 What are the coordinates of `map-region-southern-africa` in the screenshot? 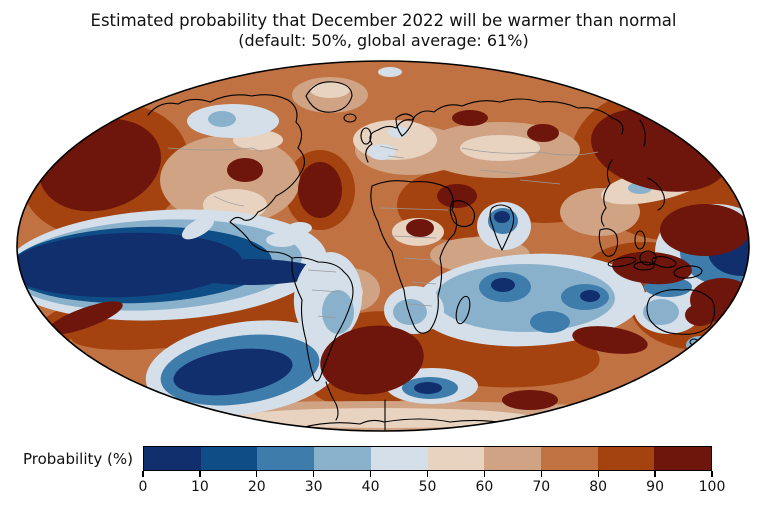 It's located at (414, 310).